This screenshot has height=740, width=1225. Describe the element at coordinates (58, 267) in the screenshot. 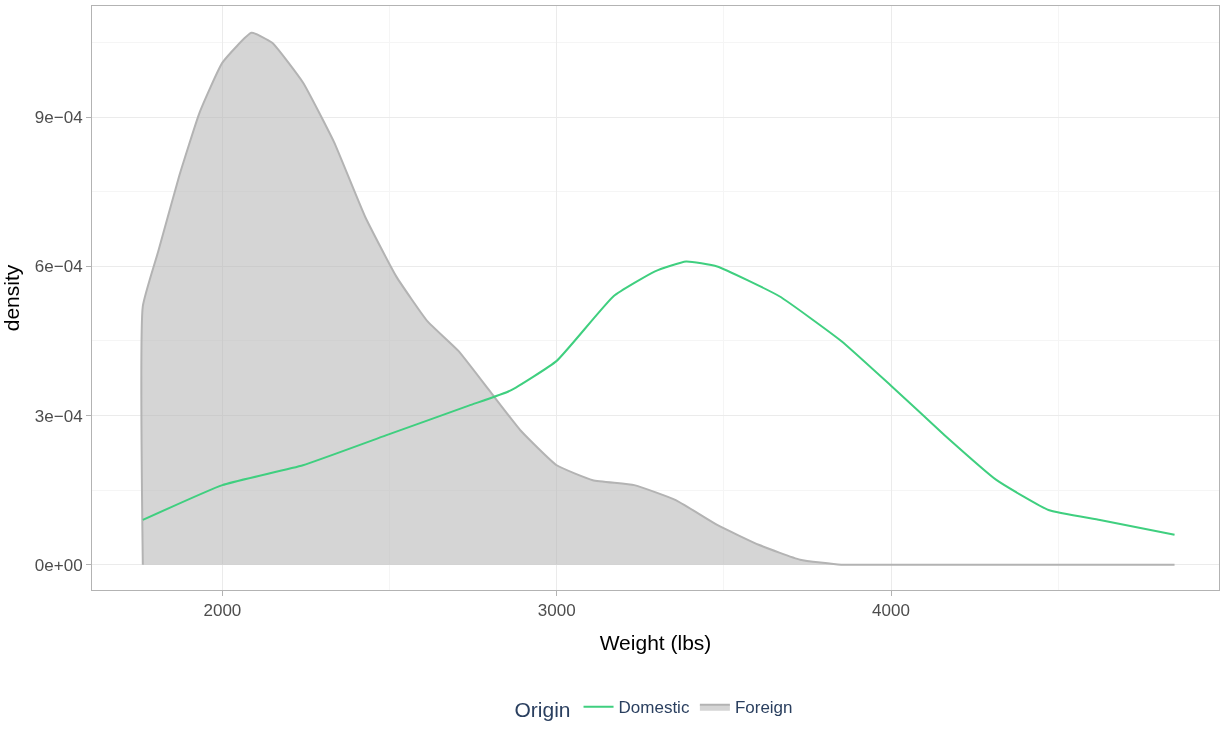

I see `y-tick-label: 6e−04` at that location.